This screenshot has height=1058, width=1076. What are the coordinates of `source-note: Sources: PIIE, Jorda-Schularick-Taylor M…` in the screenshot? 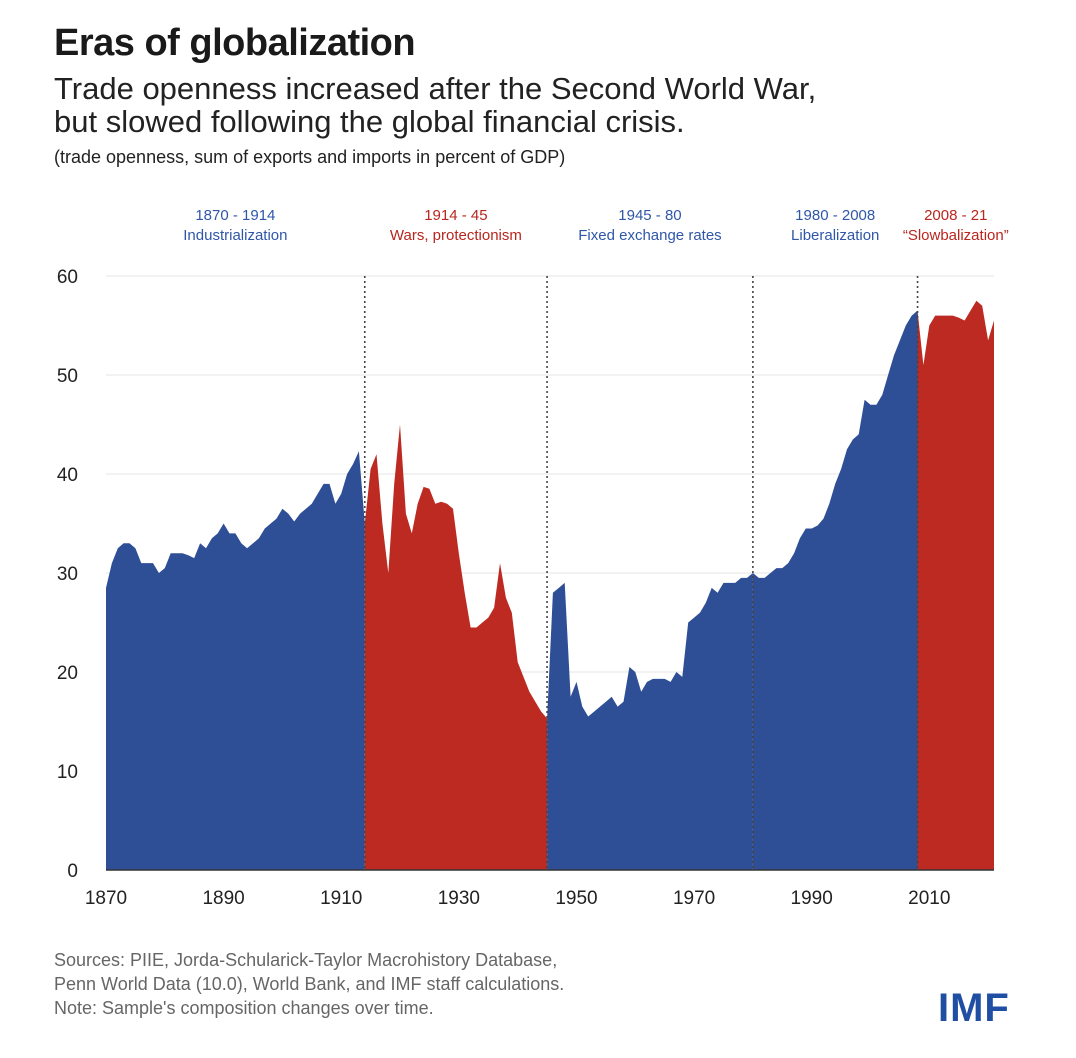 It's located at (309, 984).